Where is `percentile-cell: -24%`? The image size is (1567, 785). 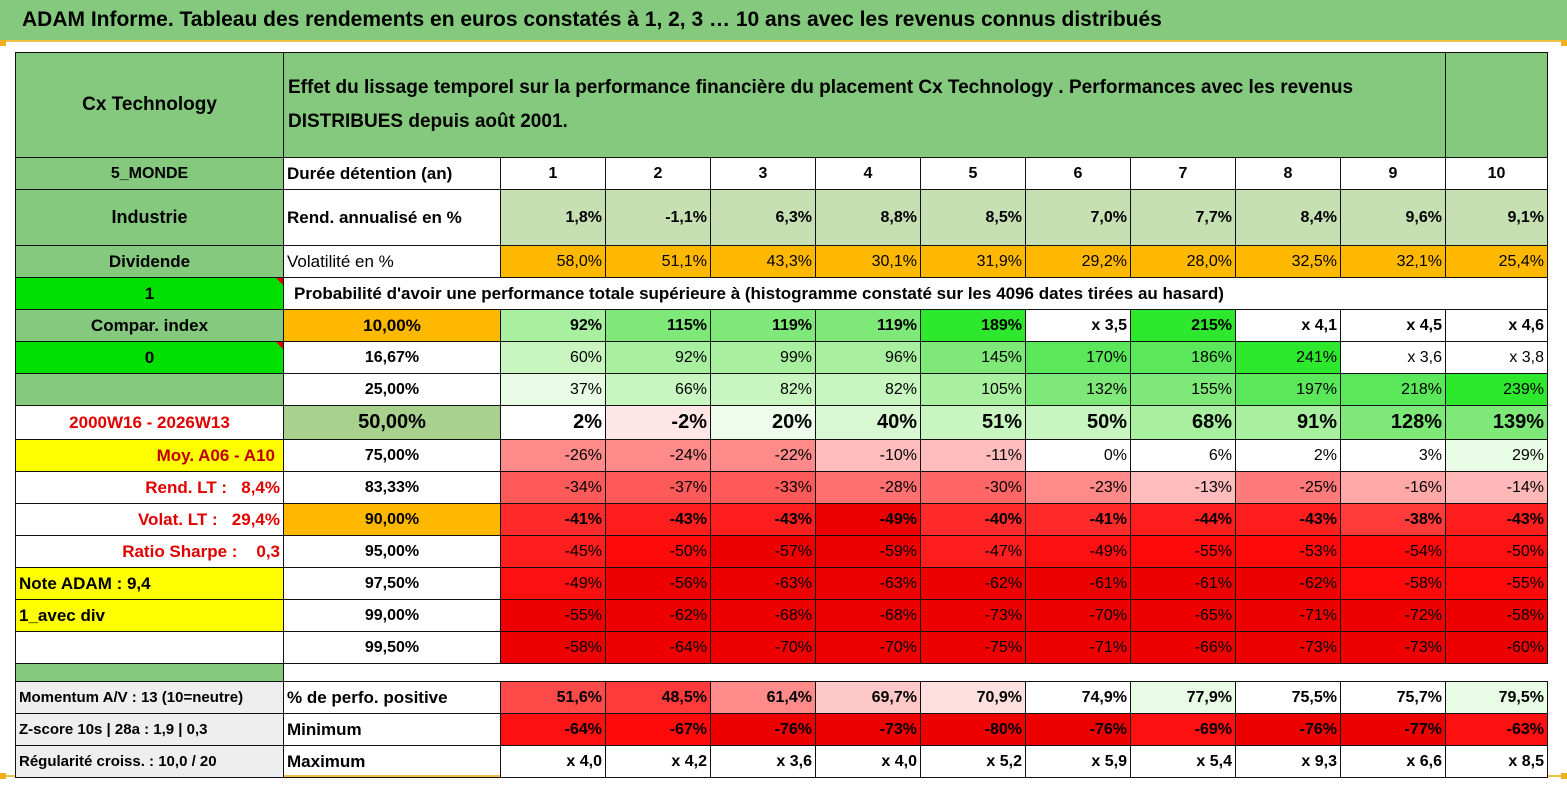 percentile-cell: -24% is located at coordinates (658, 455).